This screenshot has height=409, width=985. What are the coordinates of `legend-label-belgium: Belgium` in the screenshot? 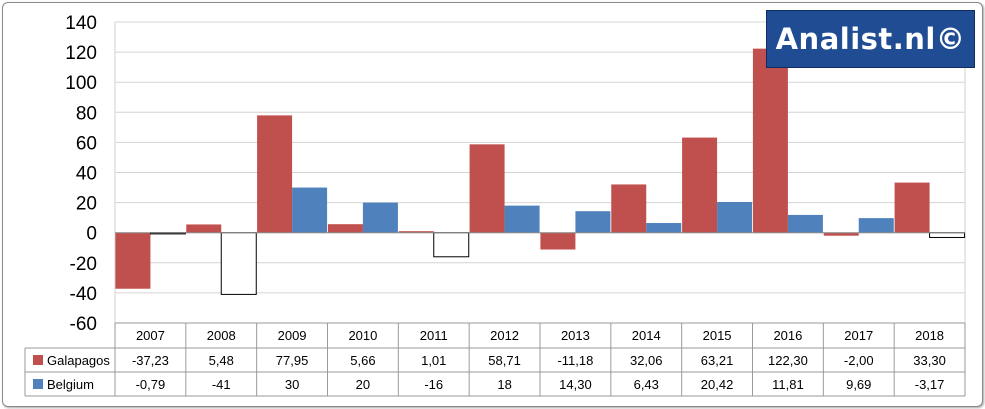 It's located at (70, 384).